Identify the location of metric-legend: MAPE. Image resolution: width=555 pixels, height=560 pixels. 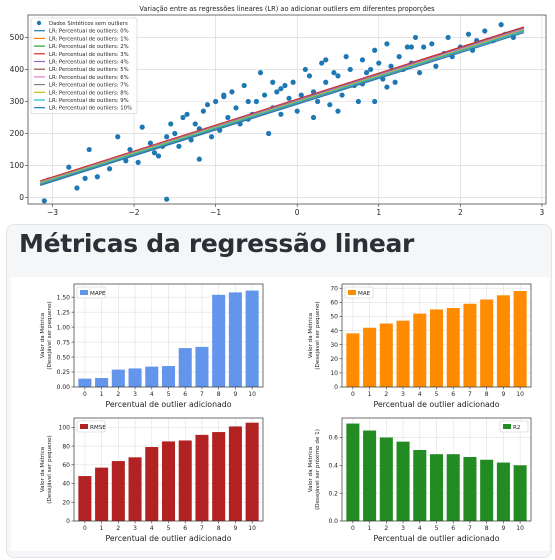
(91, 292).